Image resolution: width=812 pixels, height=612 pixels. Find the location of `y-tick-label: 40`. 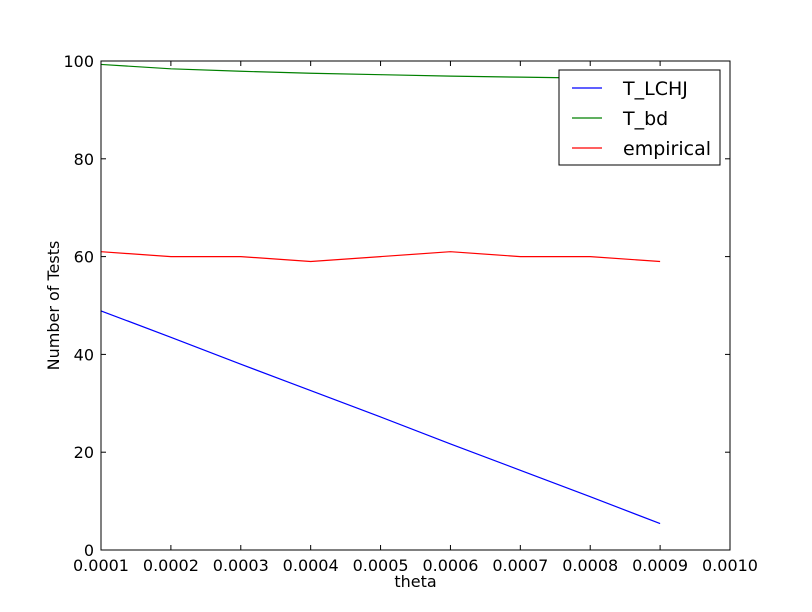

y-tick-label: 40 is located at coordinates (84, 354).